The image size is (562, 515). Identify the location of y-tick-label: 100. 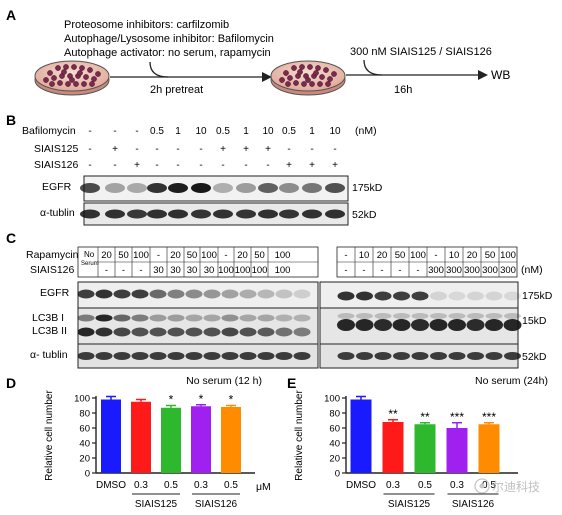
(82, 399).